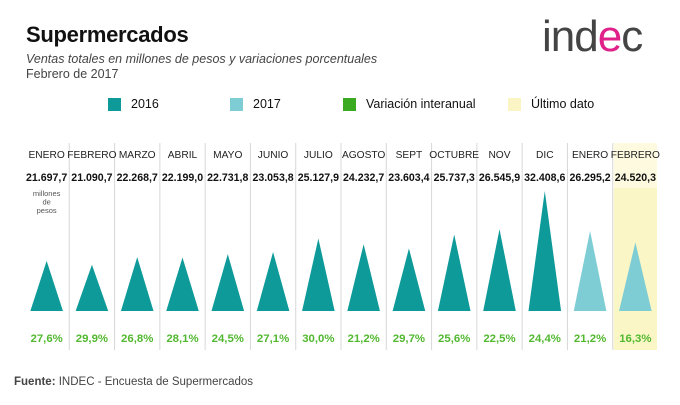 This screenshot has width=680, height=405. What do you see at coordinates (227, 155) in the screenshot?
I see `month-label: MAYO` at bounding box center [227, 155].